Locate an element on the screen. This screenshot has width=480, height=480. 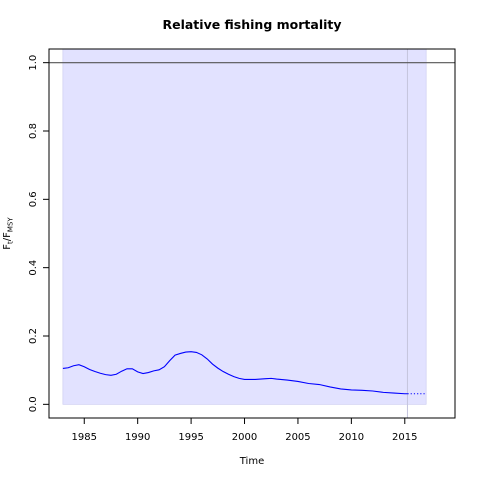
y-axis-title-slash: /F is located at coordinates (7, 236).